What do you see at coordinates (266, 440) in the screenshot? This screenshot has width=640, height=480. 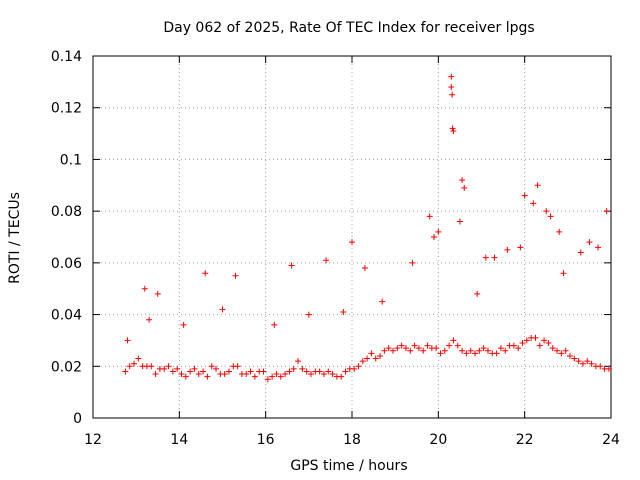 I see `x-tick-label: 16` at bounding box center [266, 440].